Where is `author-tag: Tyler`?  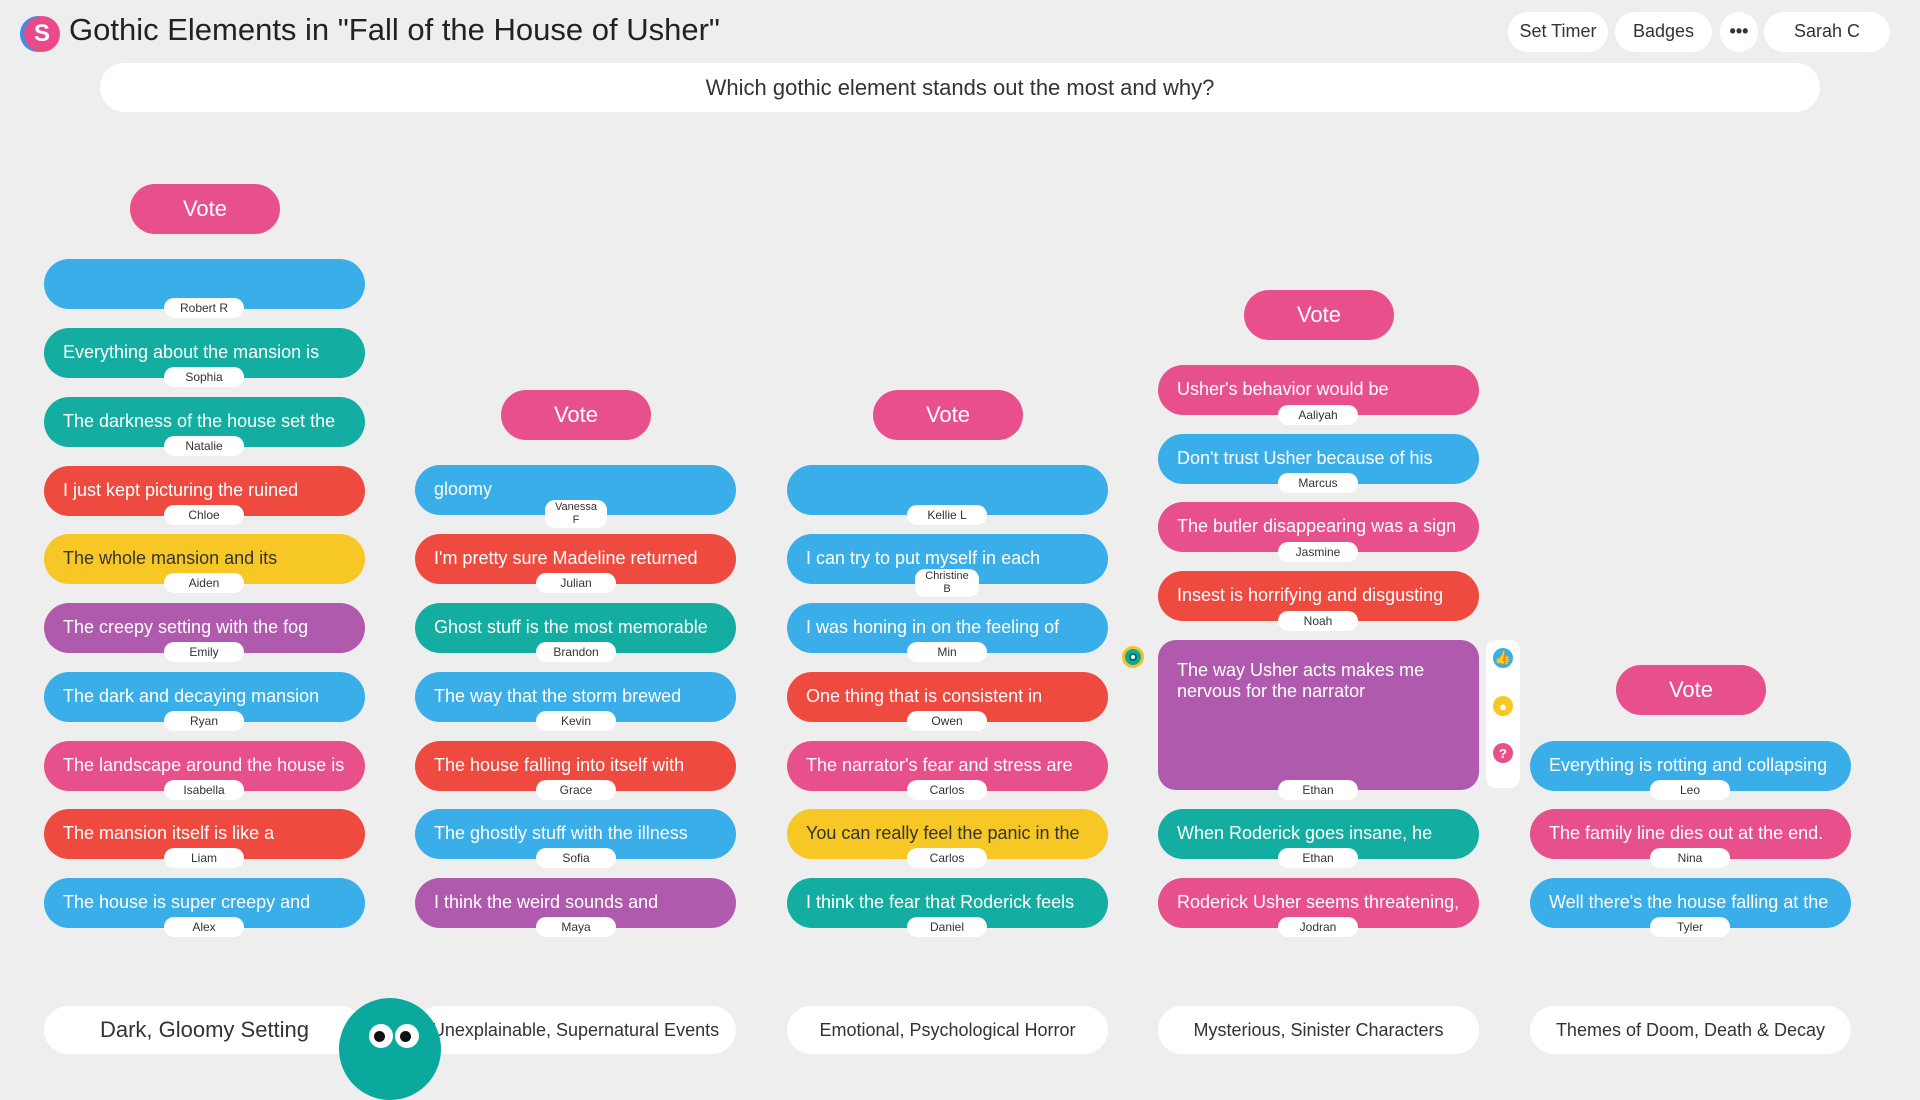
author-tag: Tyler is located at coordinates (1690, 927).